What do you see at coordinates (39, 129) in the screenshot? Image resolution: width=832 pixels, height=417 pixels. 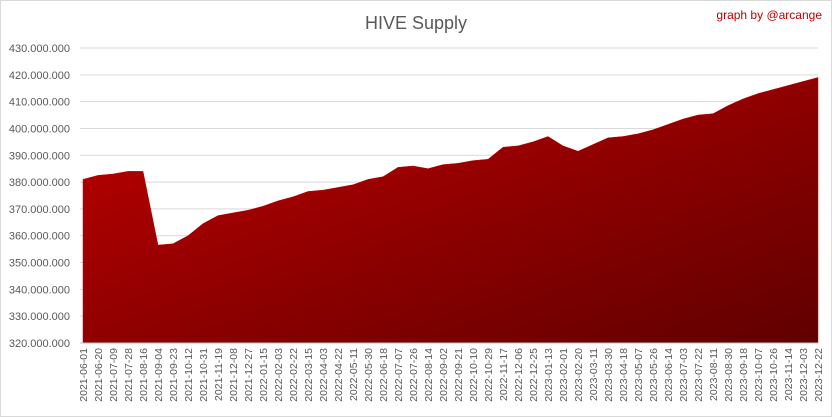 I see `y-tick-label: 400.000.000` at bounding box center [39, 129].